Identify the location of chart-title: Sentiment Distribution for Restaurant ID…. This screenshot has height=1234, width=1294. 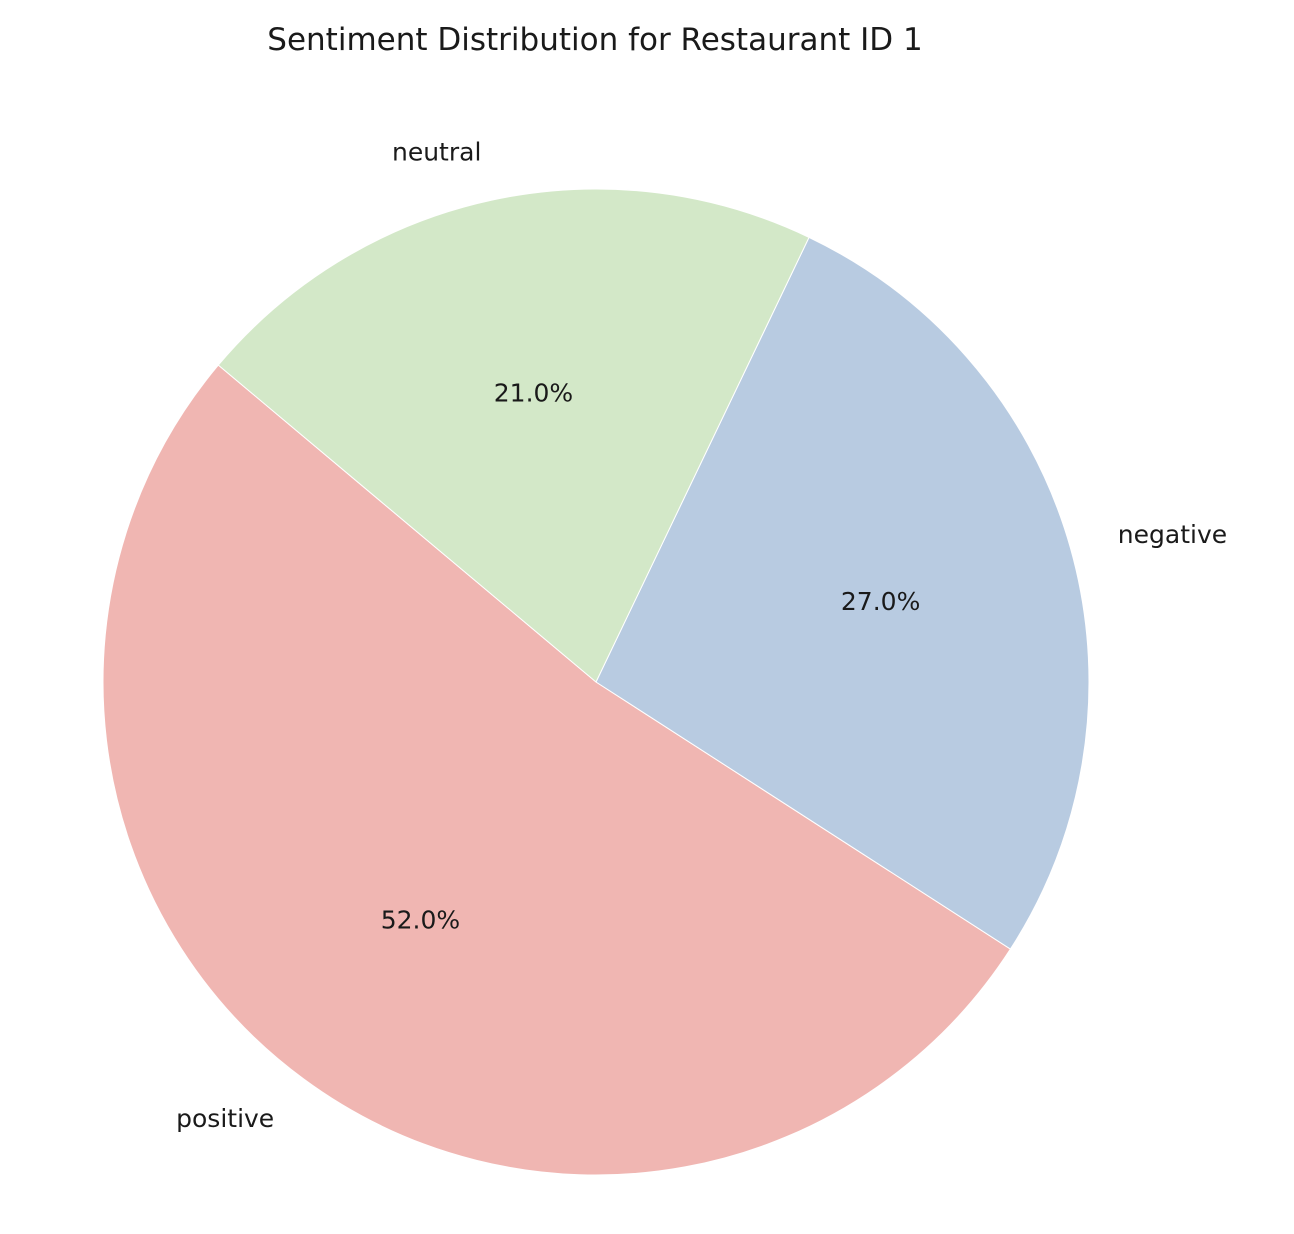
(594, 40).